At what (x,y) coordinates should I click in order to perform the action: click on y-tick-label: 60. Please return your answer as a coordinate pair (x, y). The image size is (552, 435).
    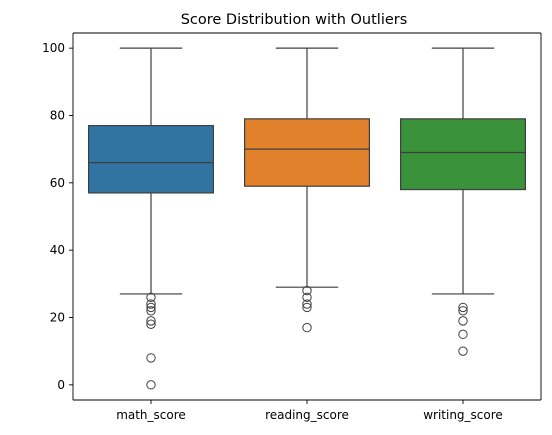
    Looking at the image, I should click on (57, 183).